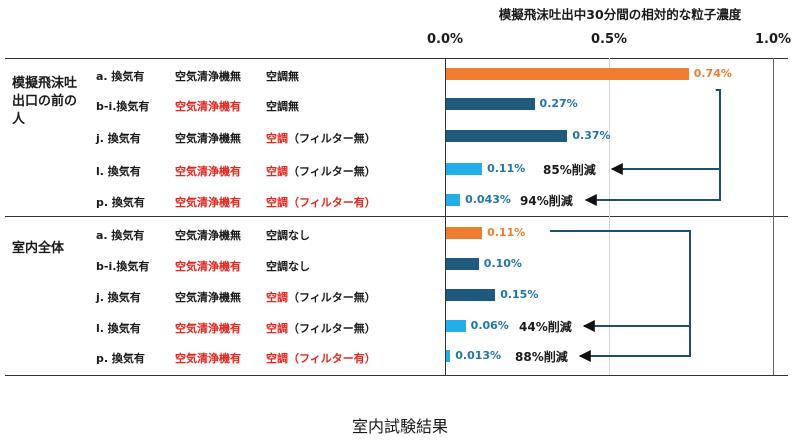 This screenshot has width=800, height=442. I want to click on reduction-label: 44%削減, so click(545, 327).